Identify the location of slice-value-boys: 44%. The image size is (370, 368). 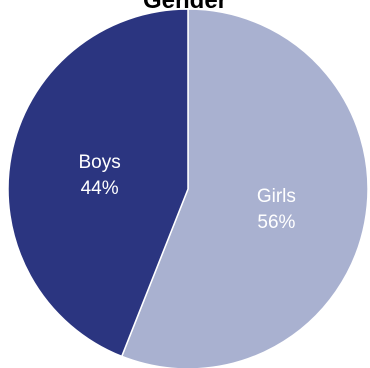
(100, 188).